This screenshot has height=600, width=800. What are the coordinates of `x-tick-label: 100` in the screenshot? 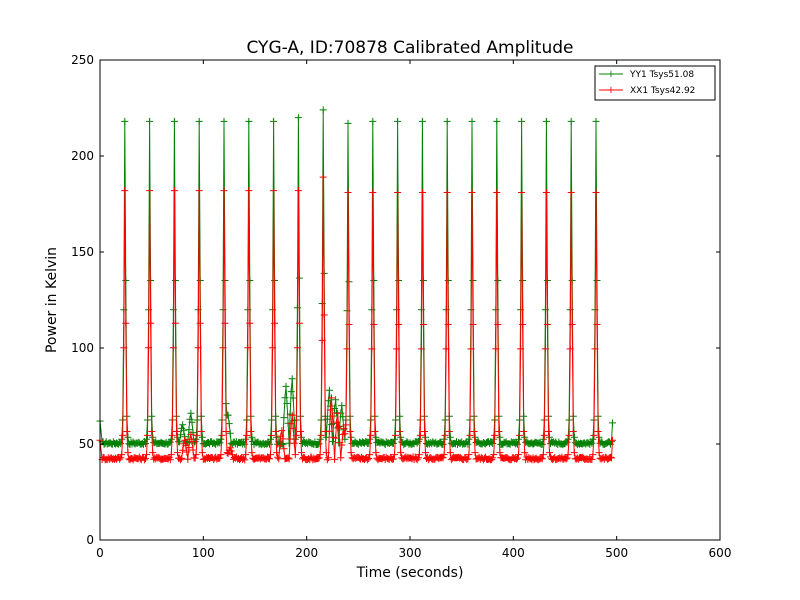 It's located at (203, 553).